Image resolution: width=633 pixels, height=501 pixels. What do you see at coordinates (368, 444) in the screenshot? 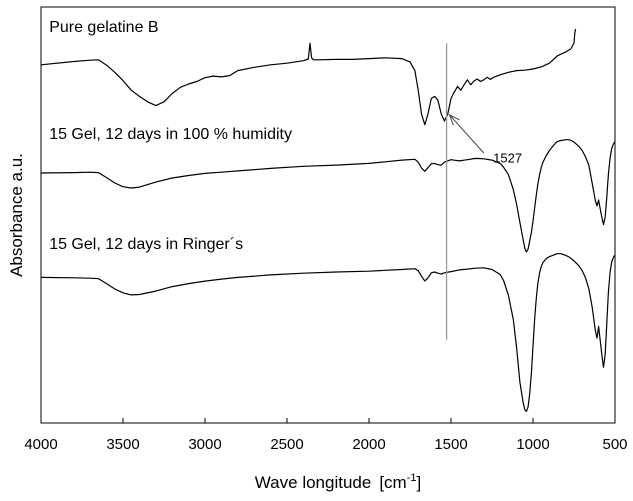
I see `x-tick-label: 2000` at bounding box center [368, 444].